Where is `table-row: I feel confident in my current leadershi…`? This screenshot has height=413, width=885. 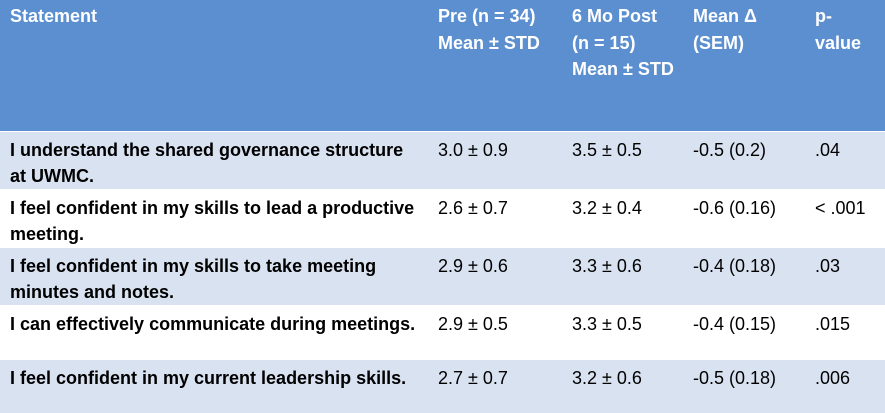
table-row: I feel confident in my current leadershi… is located at coordinates (442, 385).